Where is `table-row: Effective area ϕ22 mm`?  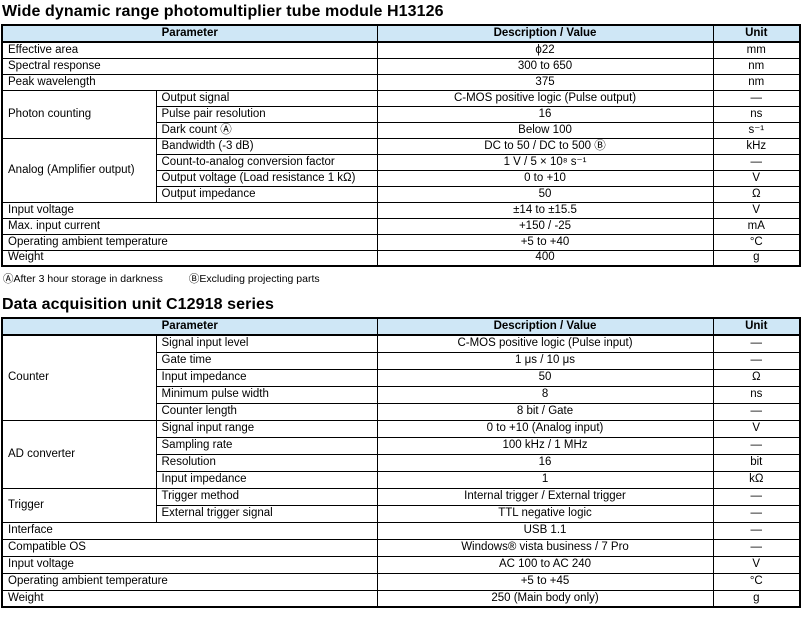
table-row: Effective area ϕ22 mm is located at coordinates (401, 50).